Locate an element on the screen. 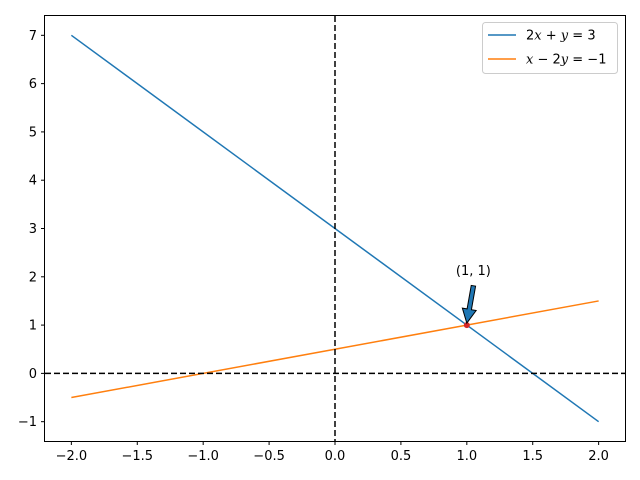  y-tick-label: 3 is located at coordinates (33, 229).